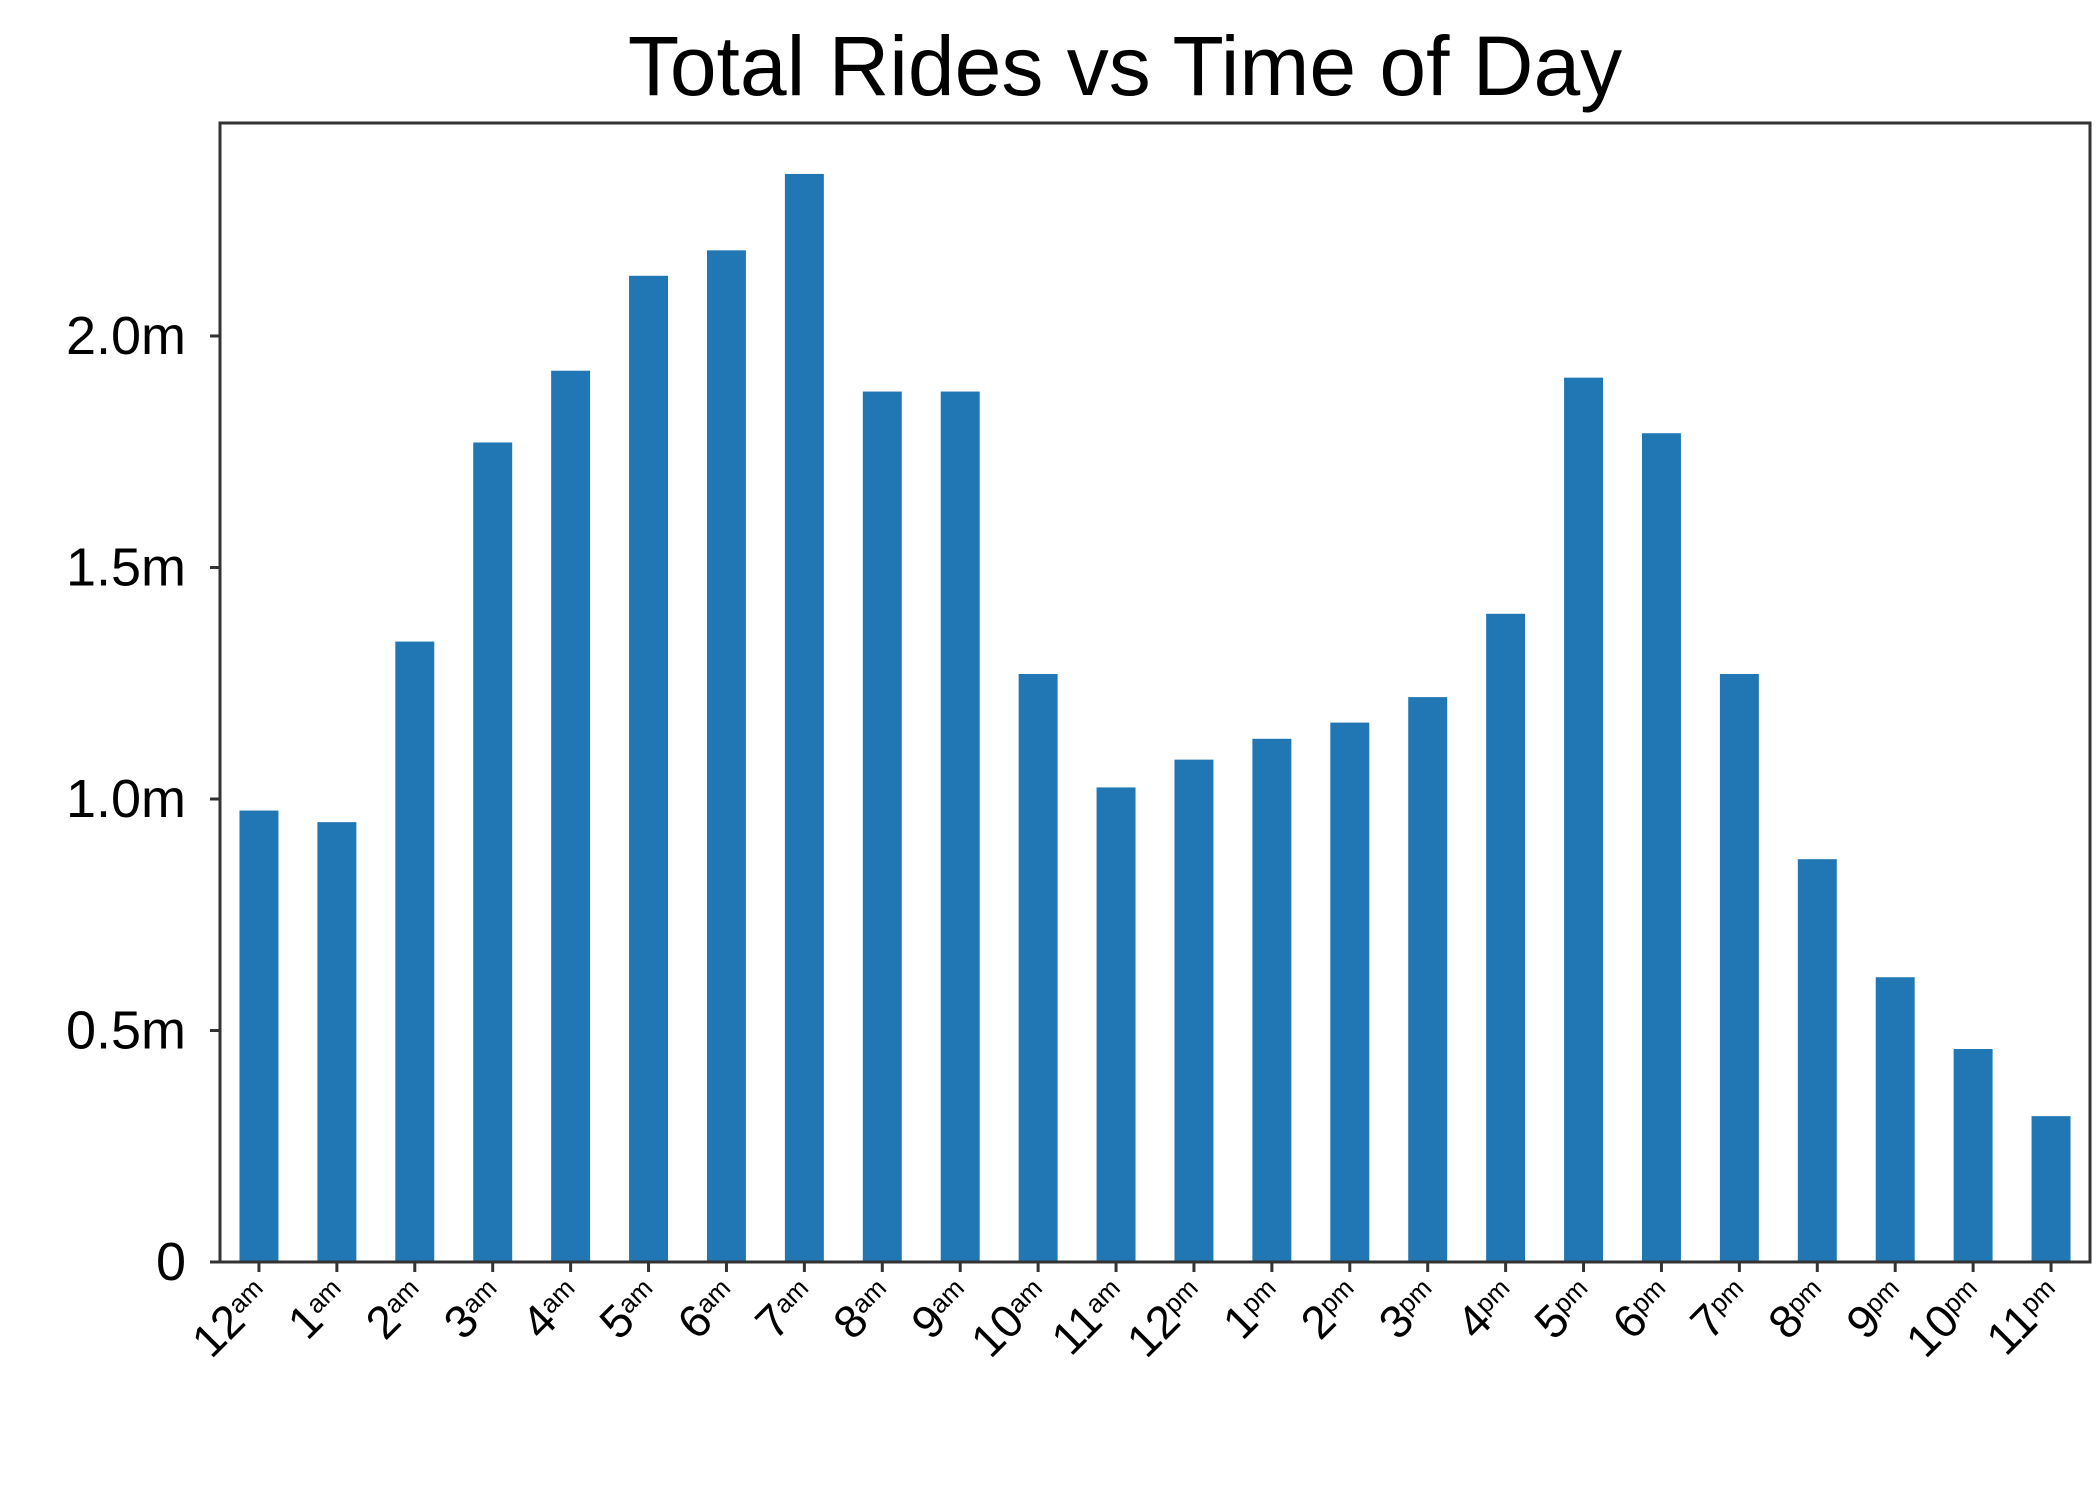  Describe the element at coordinates (1817, 1060) in the screenshot. I see `bar-8pm` at that location.